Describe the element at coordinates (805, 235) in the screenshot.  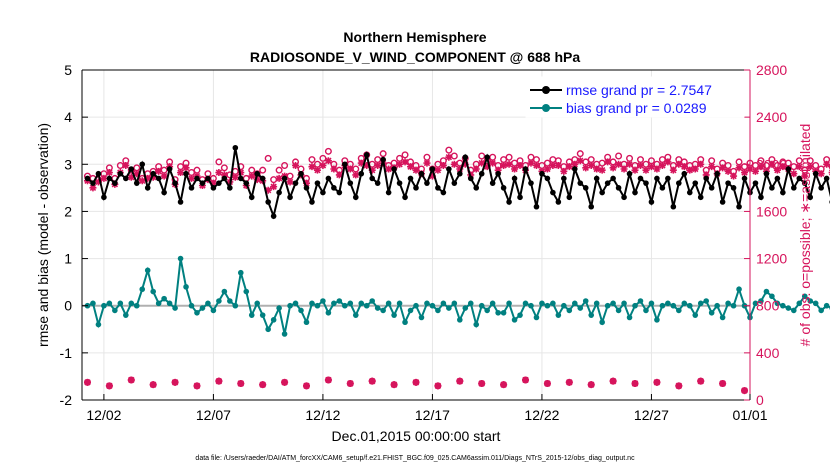
I see `y2-axis-label: # of obs: o=possible; ∗=assimilated` at that location.